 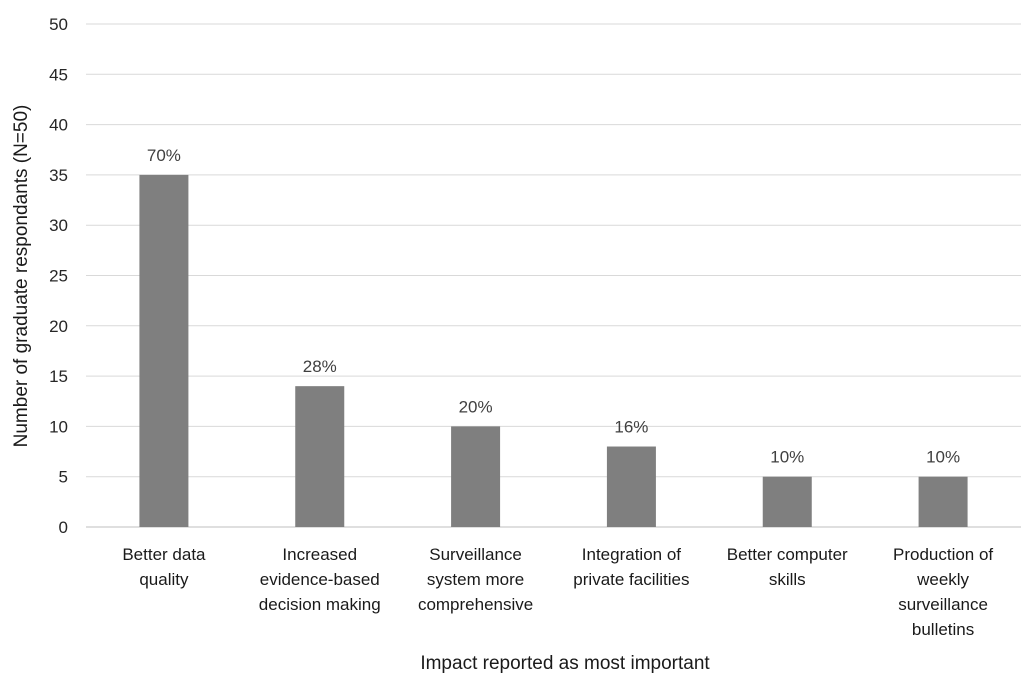 I want to click on category-label-line: system more, so click(x=475, y=579).